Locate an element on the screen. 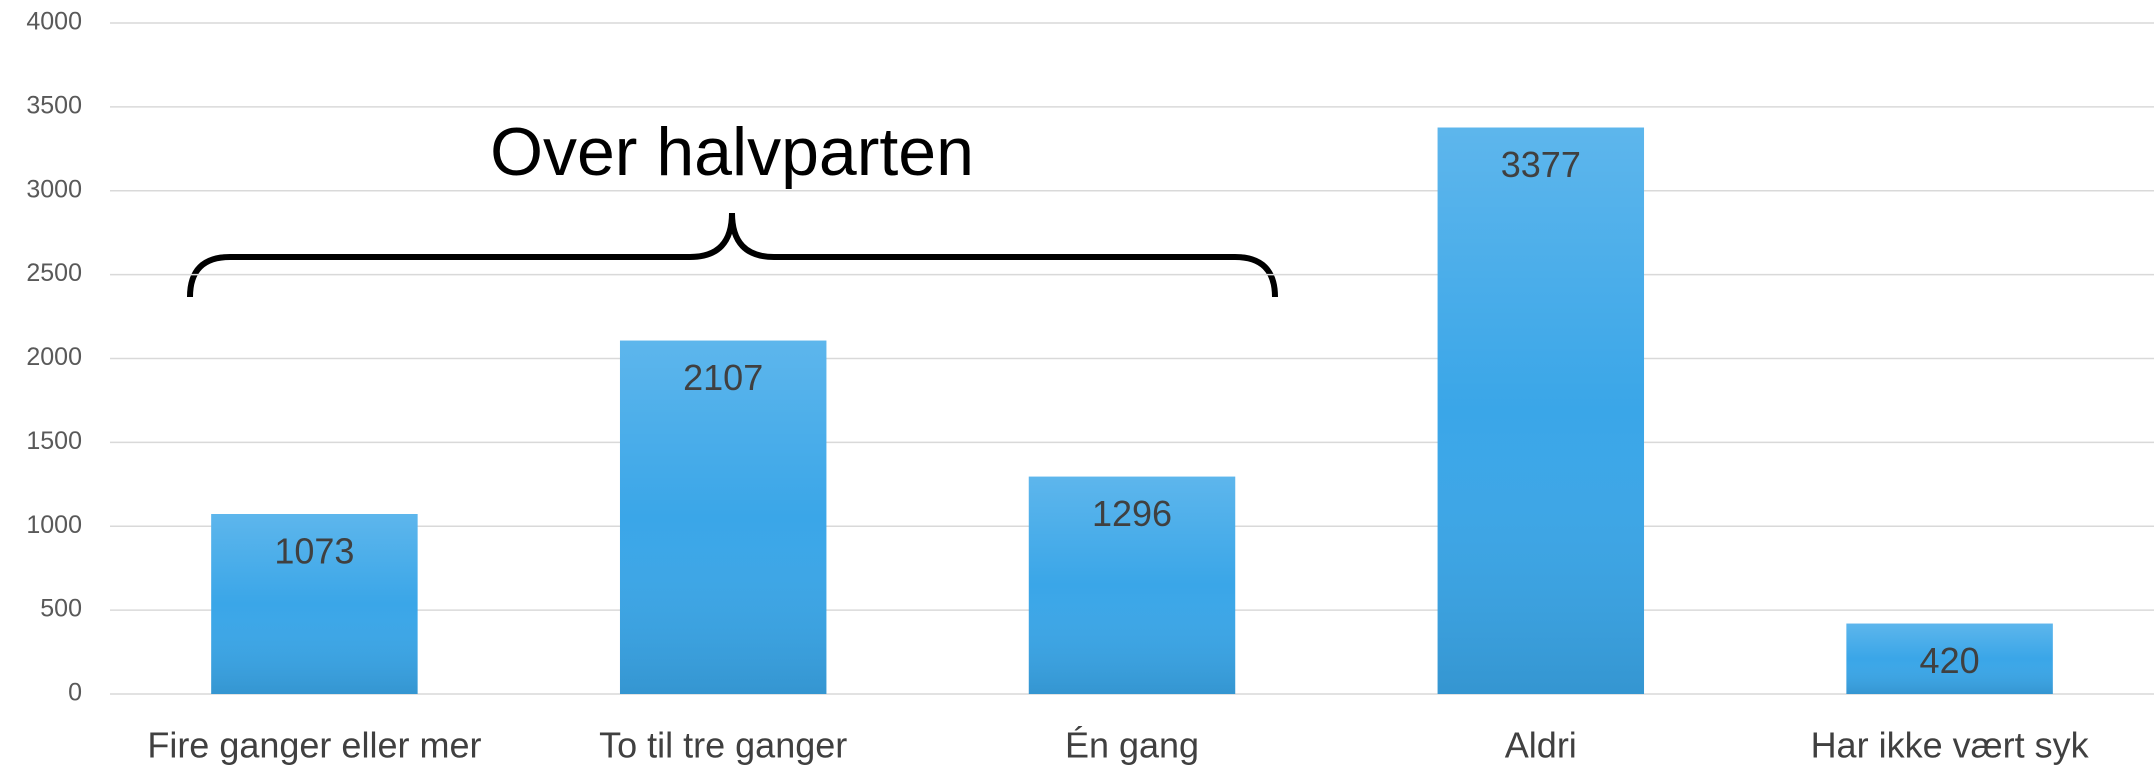 The image size is (2154, 768). y-tick-label: 1500 is located at coordinates (54, 441).